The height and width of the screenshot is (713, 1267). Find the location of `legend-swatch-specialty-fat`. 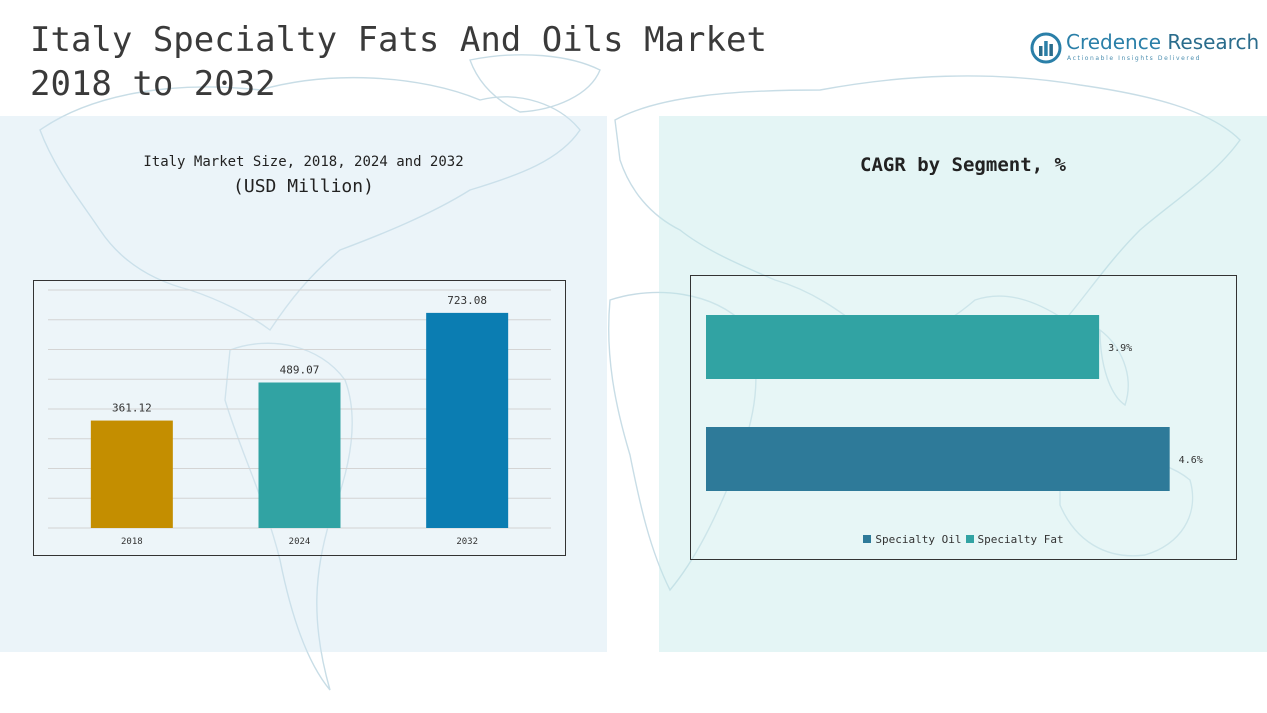

legend-swatch-specialty-fat is located at coordinates (969, 539).